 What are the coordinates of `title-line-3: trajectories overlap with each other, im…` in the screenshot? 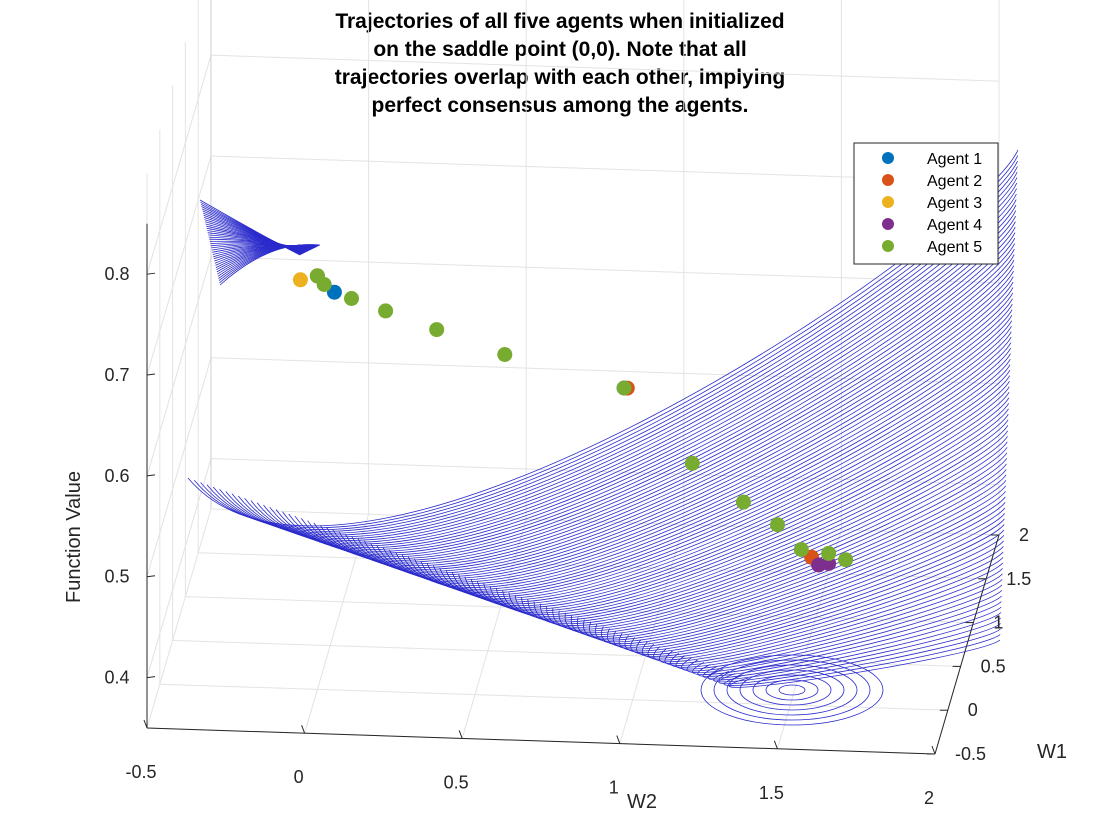 It's located at (560, 77).